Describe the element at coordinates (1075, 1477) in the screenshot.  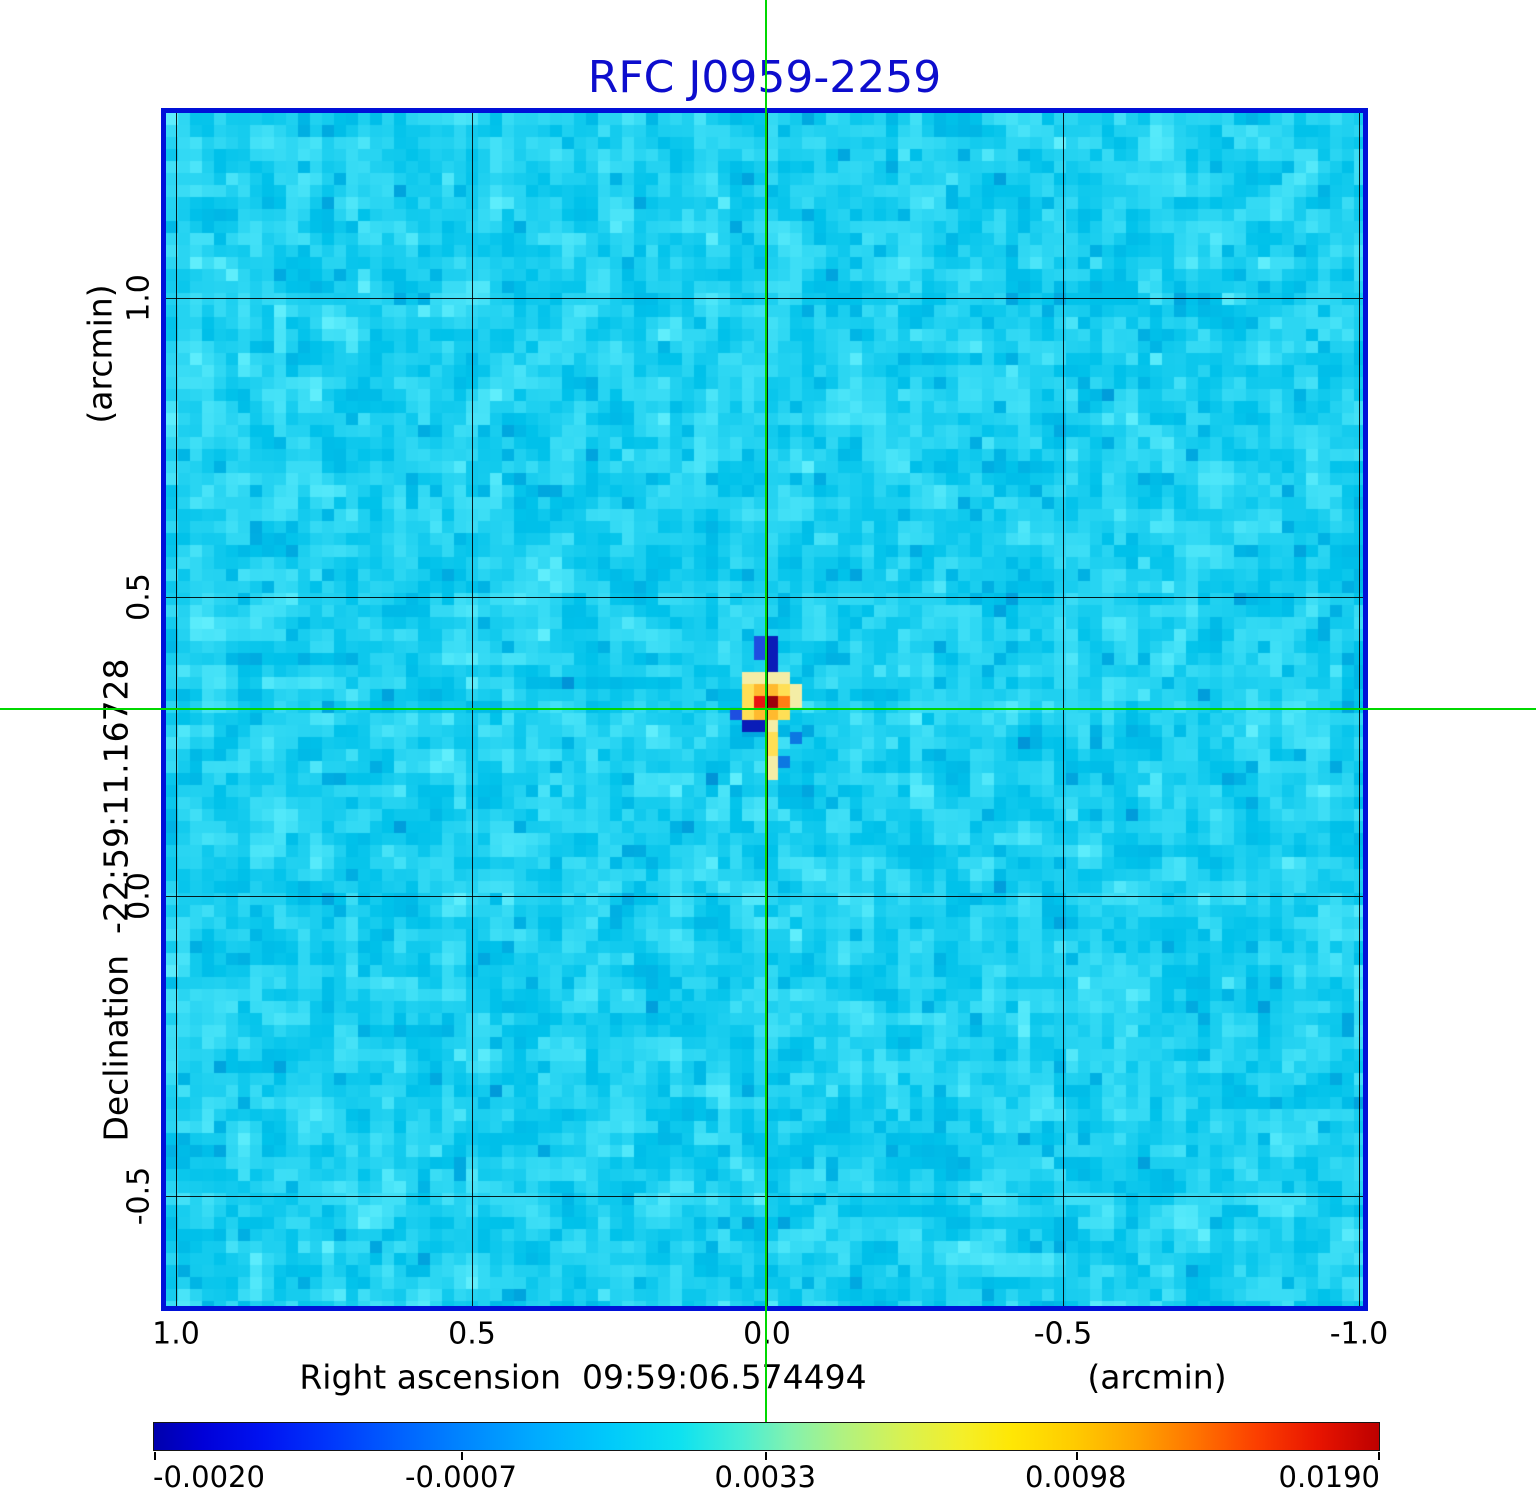
I see `colorbar-tick-label: 0.0098` at that location.